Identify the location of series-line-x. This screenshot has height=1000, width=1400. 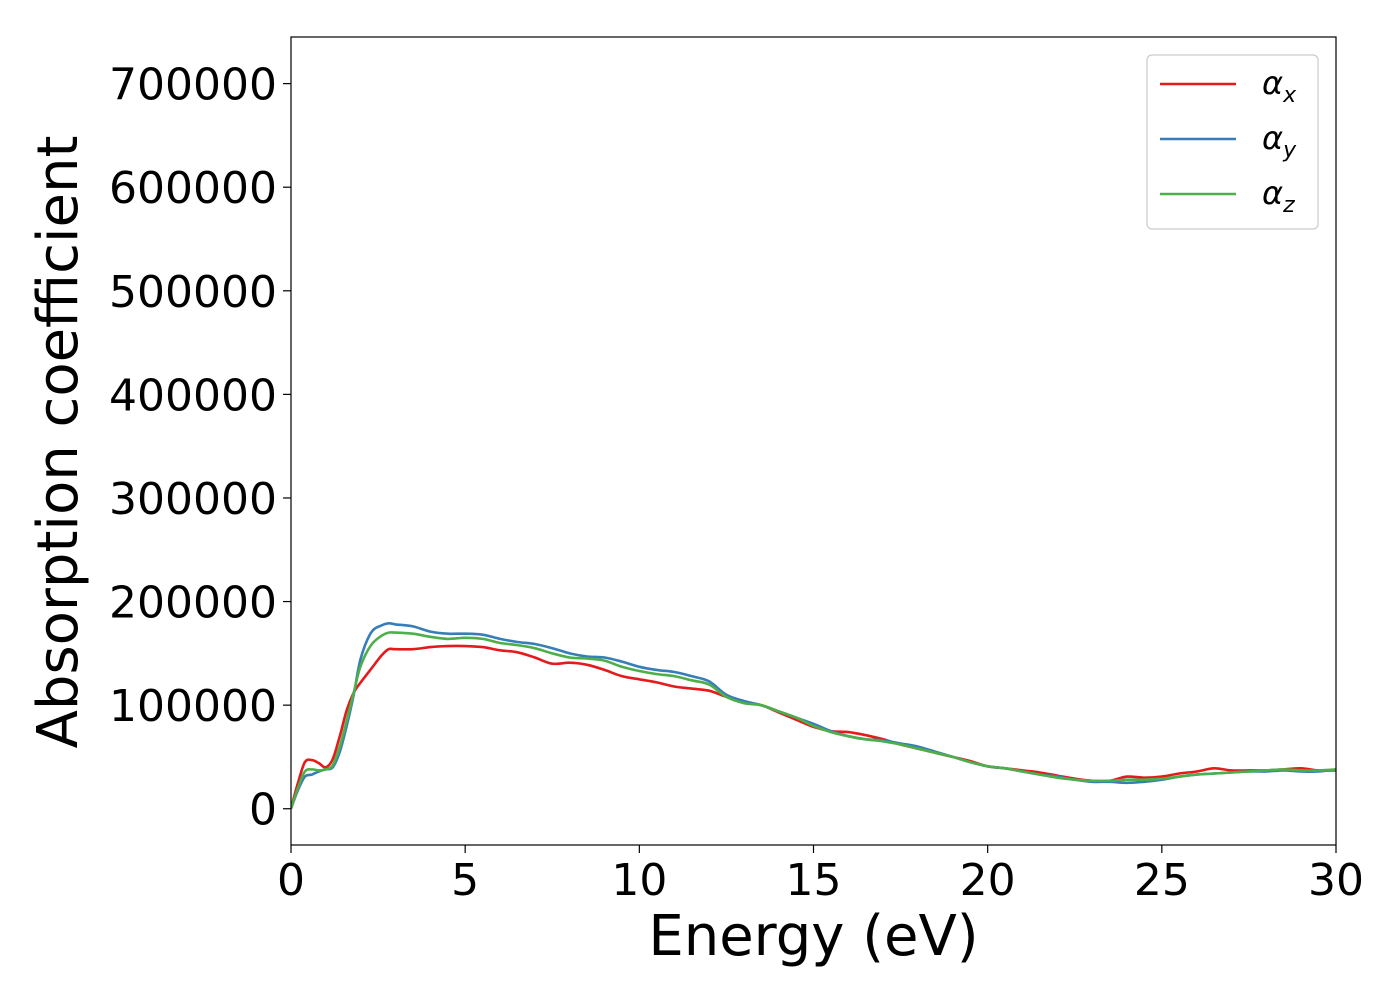
(813, 727).